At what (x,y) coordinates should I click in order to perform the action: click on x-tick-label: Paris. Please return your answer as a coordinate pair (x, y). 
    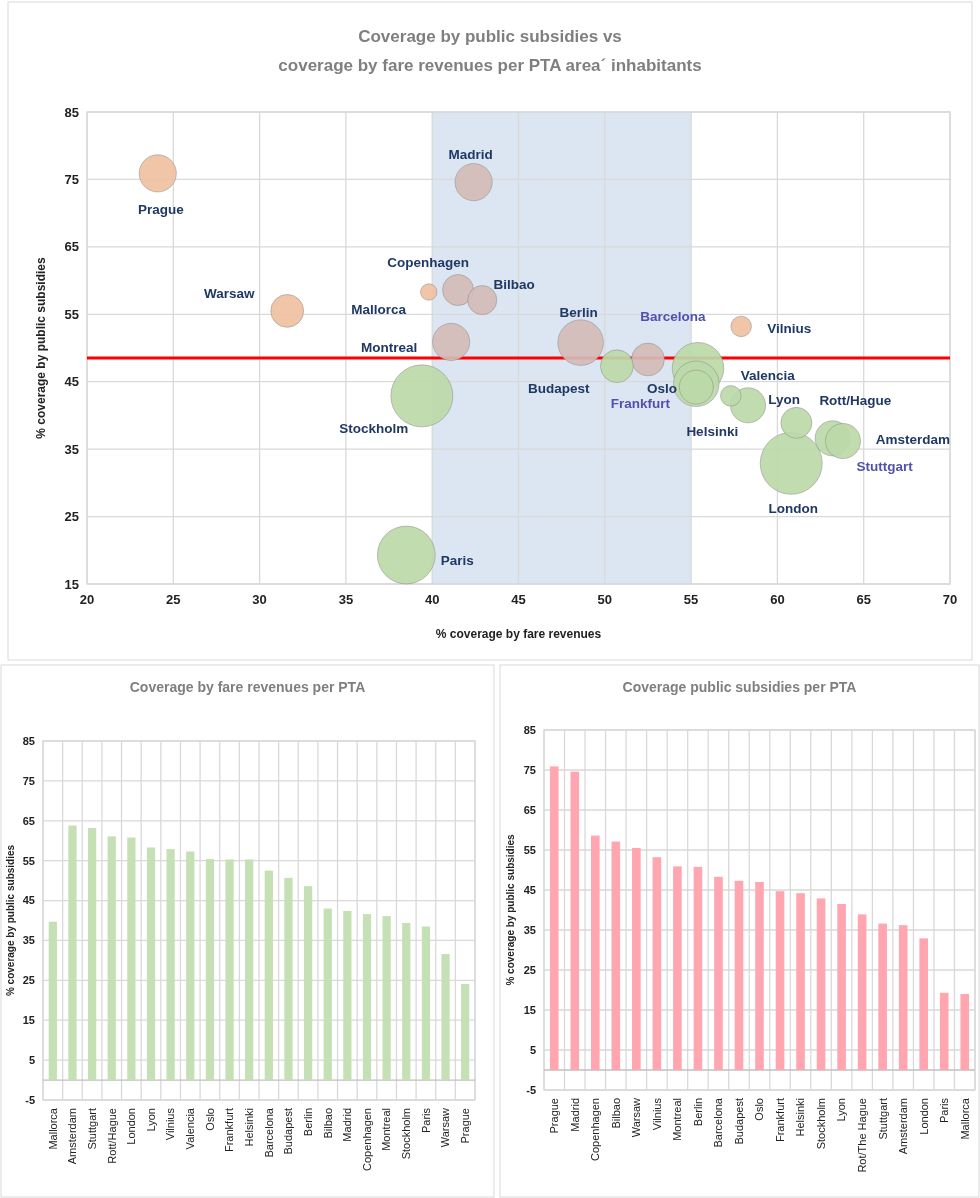
    Looking at the image, I should click on (944, 1110).